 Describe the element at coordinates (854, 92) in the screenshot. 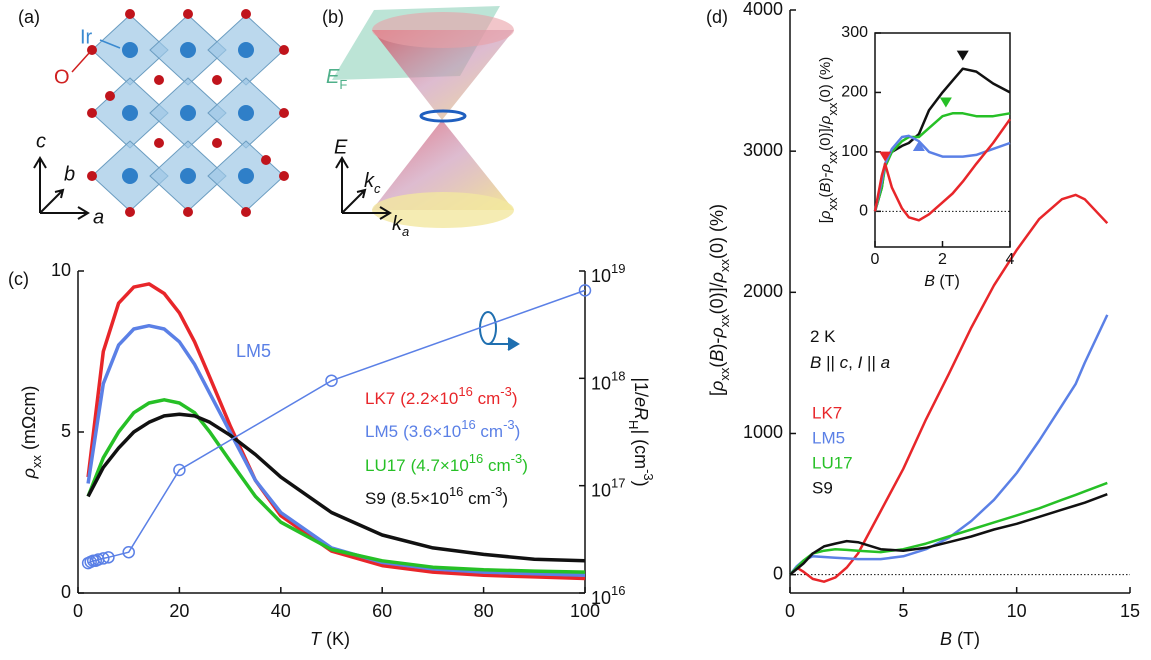

I see `y-tick-label: 200` at that location.